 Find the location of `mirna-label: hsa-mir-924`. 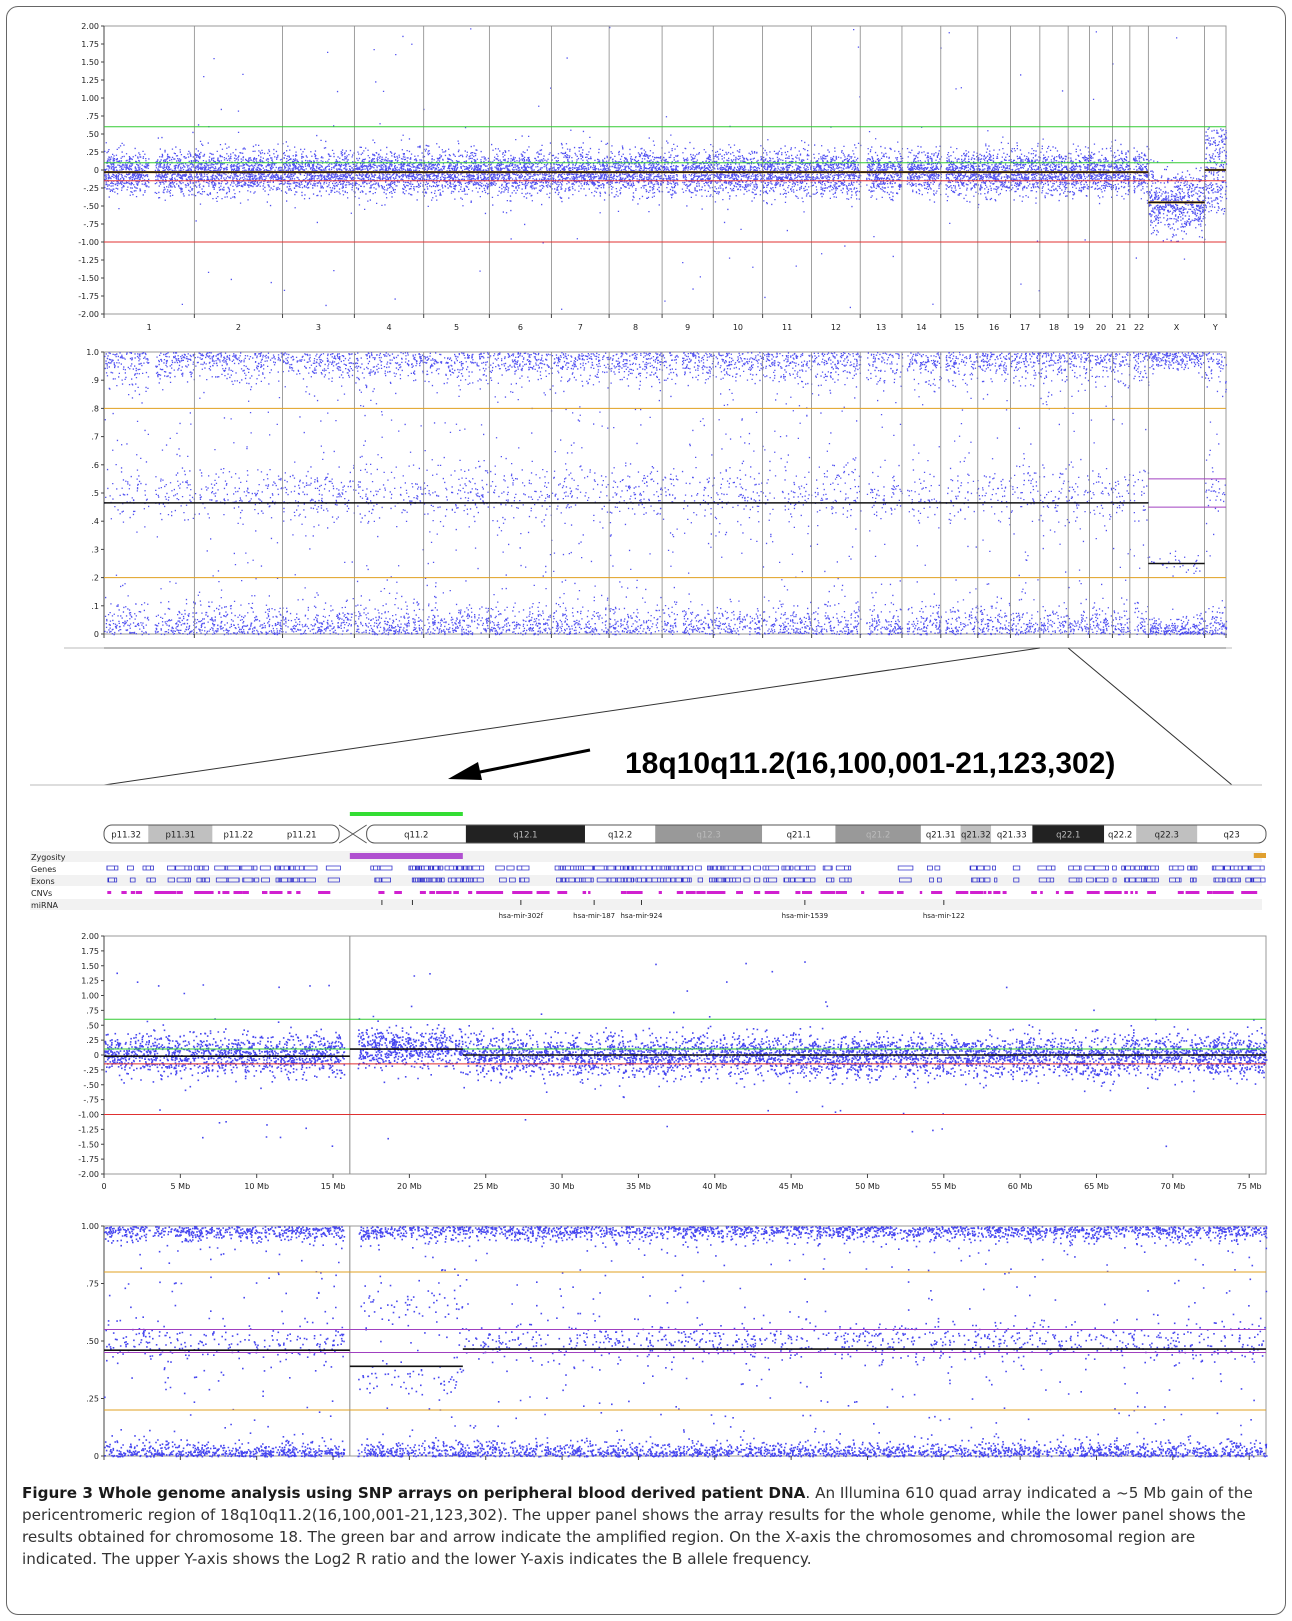

mirna-label: hsa-mir-924 is located at coordinates (641, 916).